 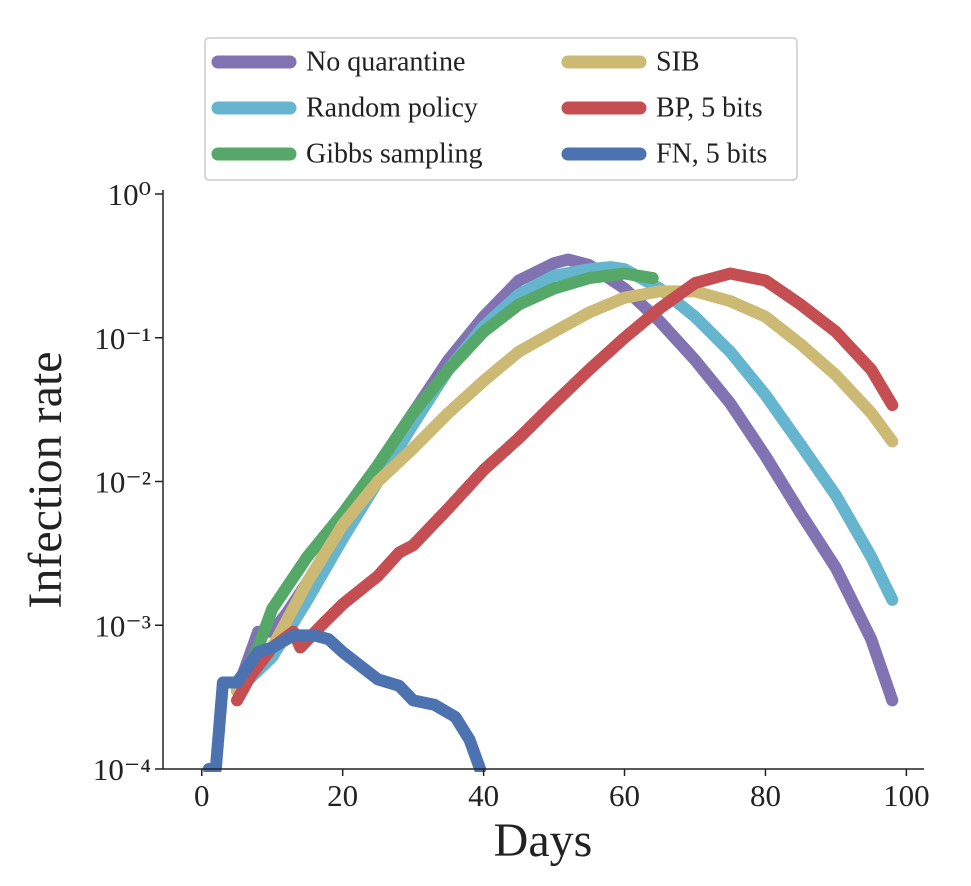 What do you see at coordinates (344, 700) in the screenshot?
I see `series-line` at bounding box center [344, 700].